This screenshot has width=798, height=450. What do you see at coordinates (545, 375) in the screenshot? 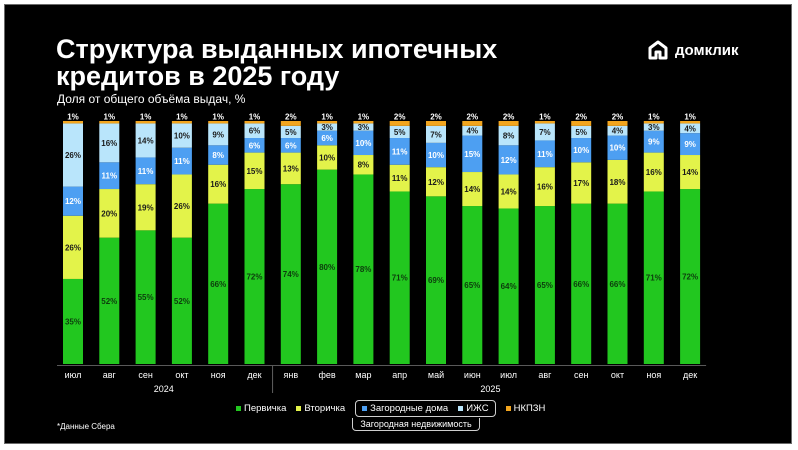
I see `x-tick-label: авг` at bounding box center [545, 375].